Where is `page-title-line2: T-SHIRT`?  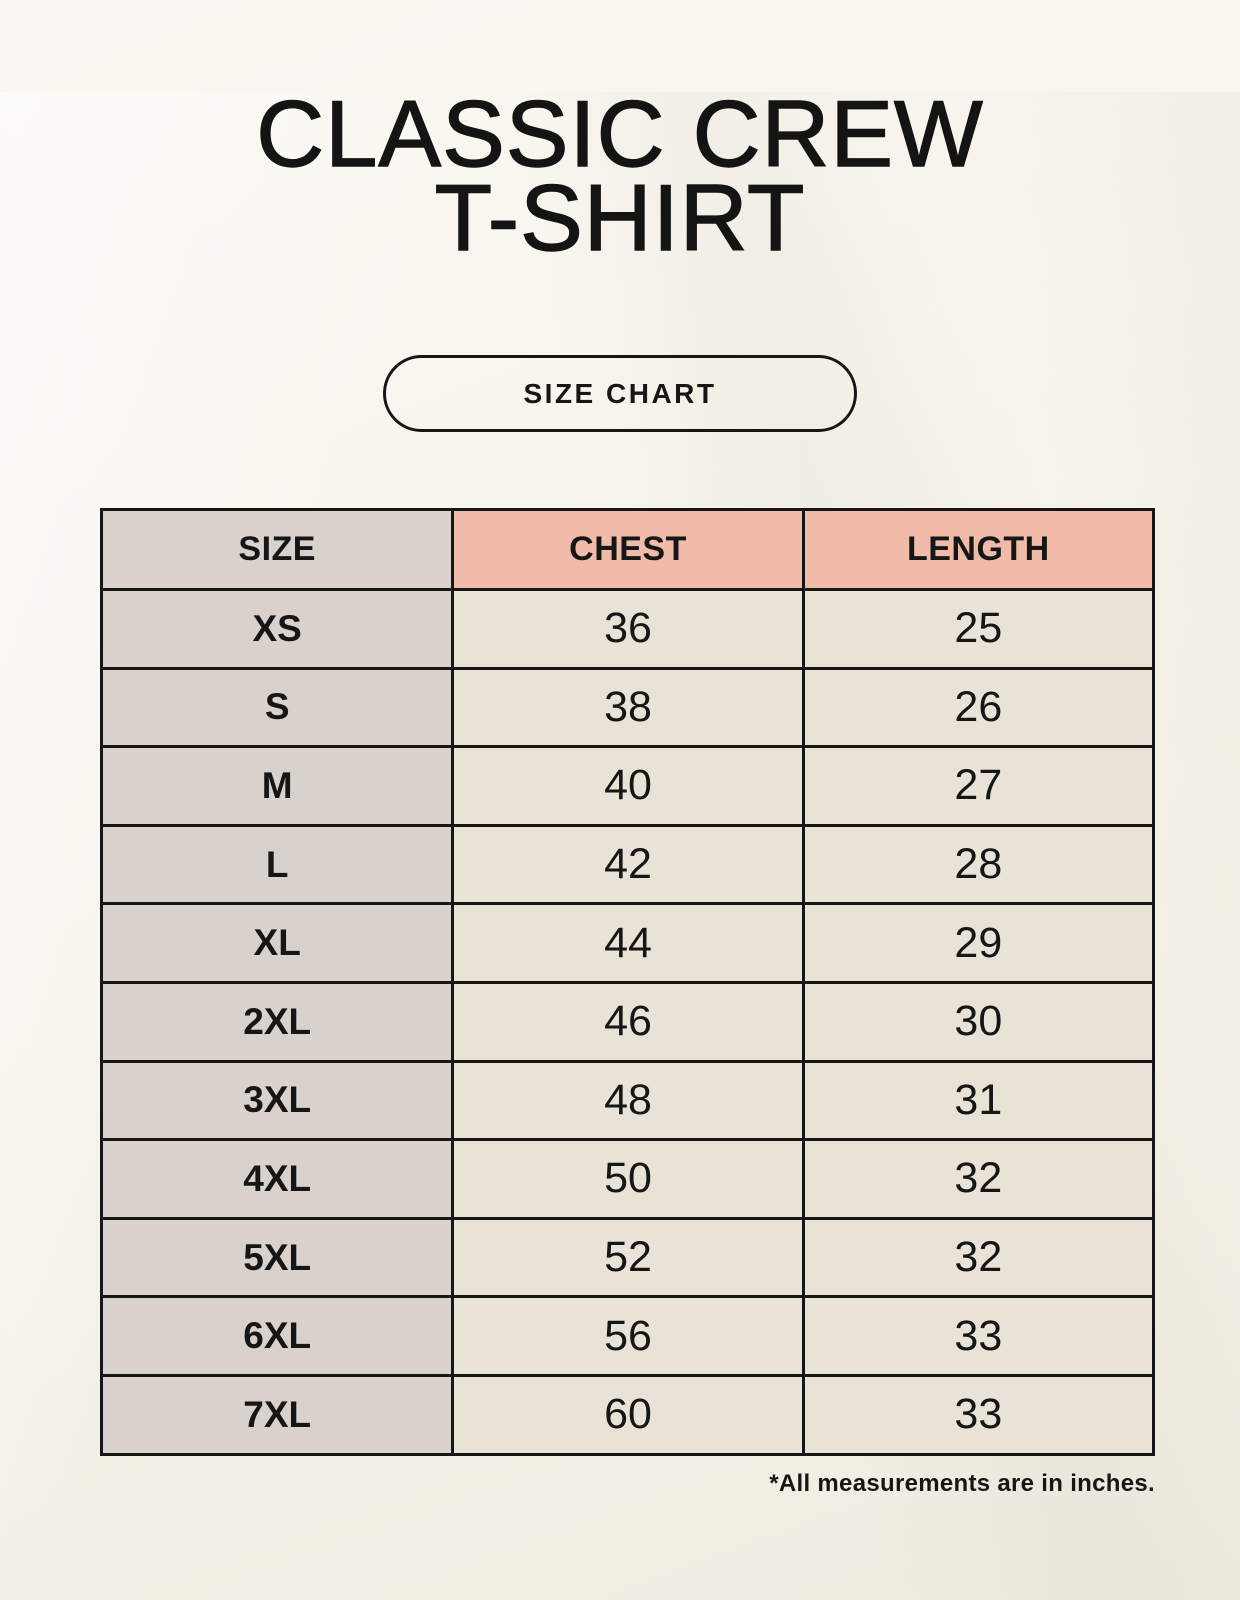 page-title-line2: T-SHIRT is located at coordinates (620, 217).